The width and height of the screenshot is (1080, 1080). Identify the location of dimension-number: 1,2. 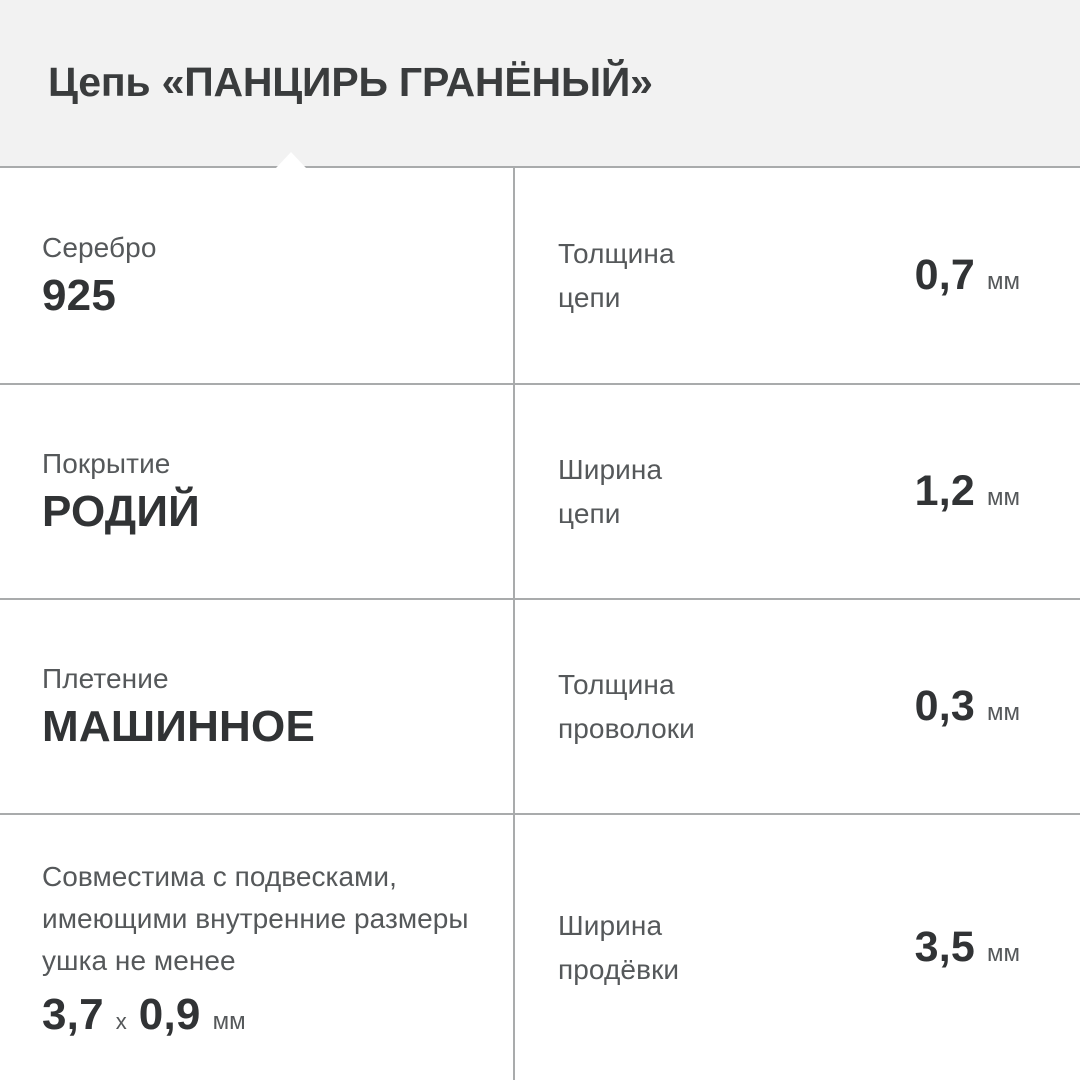
(944, 491).